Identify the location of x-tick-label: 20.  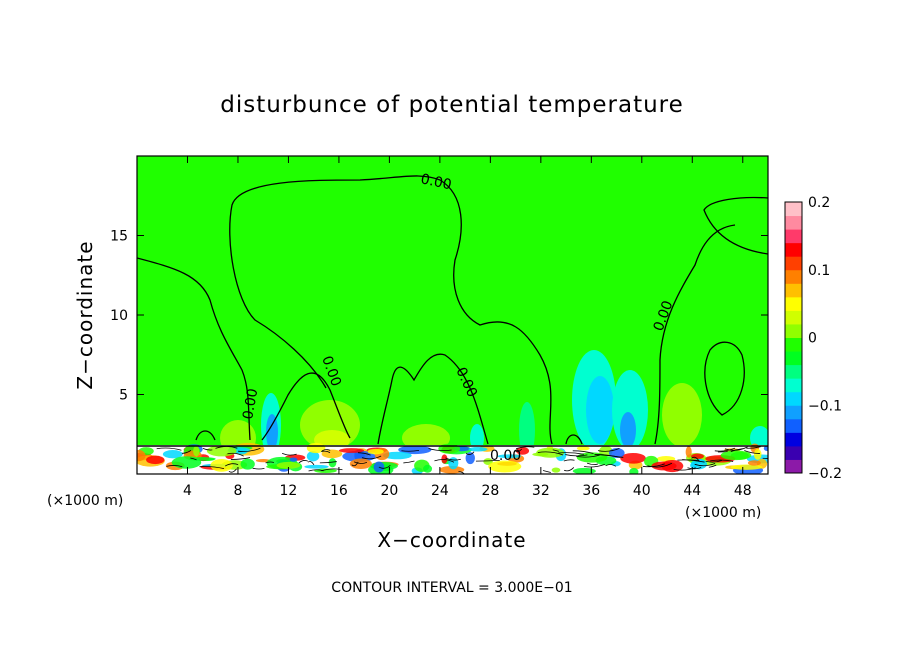
(389, 491).